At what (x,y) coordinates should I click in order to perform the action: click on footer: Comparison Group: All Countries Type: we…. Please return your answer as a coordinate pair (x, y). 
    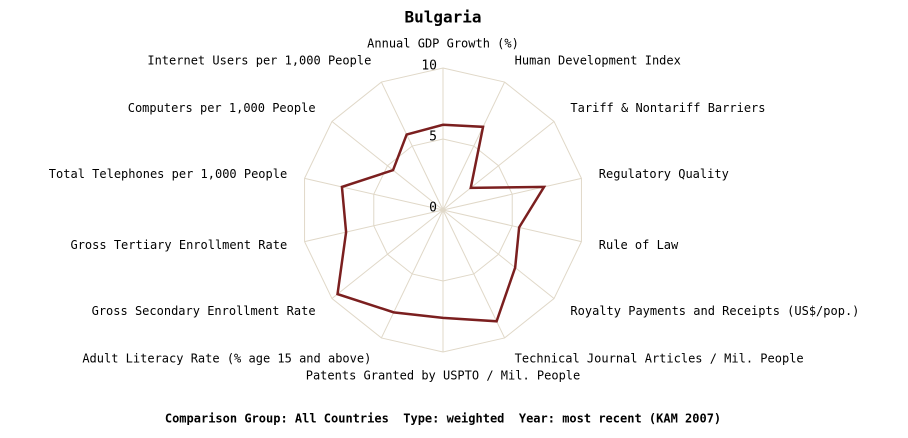
    Looking at the image, I should click on (443, 419).